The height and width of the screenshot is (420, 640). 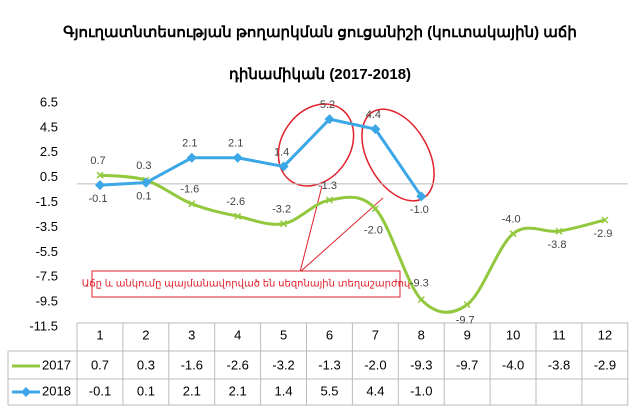 What do you see at coordinates (97, 161) in the screenshot?
I see `data-label: 0.7` at bounding box center [97, 161].